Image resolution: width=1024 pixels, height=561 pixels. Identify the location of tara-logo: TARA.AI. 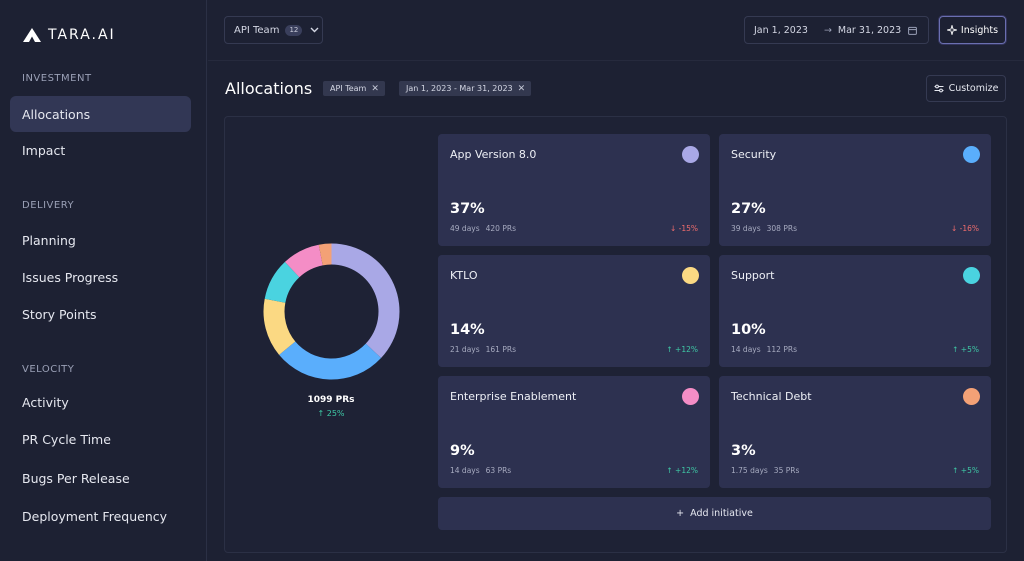
(69, 35).